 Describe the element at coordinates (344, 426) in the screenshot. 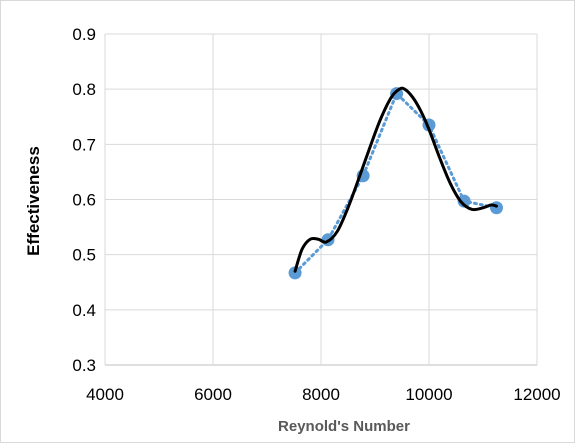

I see `x-axis-title: Reynold's Number` at that location.